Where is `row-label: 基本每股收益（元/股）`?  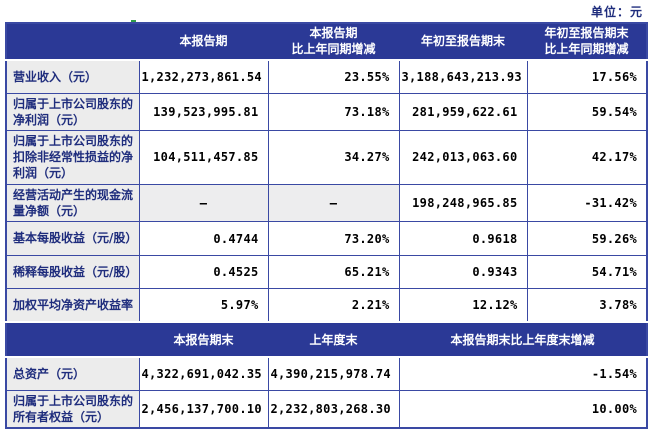
row-label: 基本每股收益（元/股） is located at coordinates (72, 238).